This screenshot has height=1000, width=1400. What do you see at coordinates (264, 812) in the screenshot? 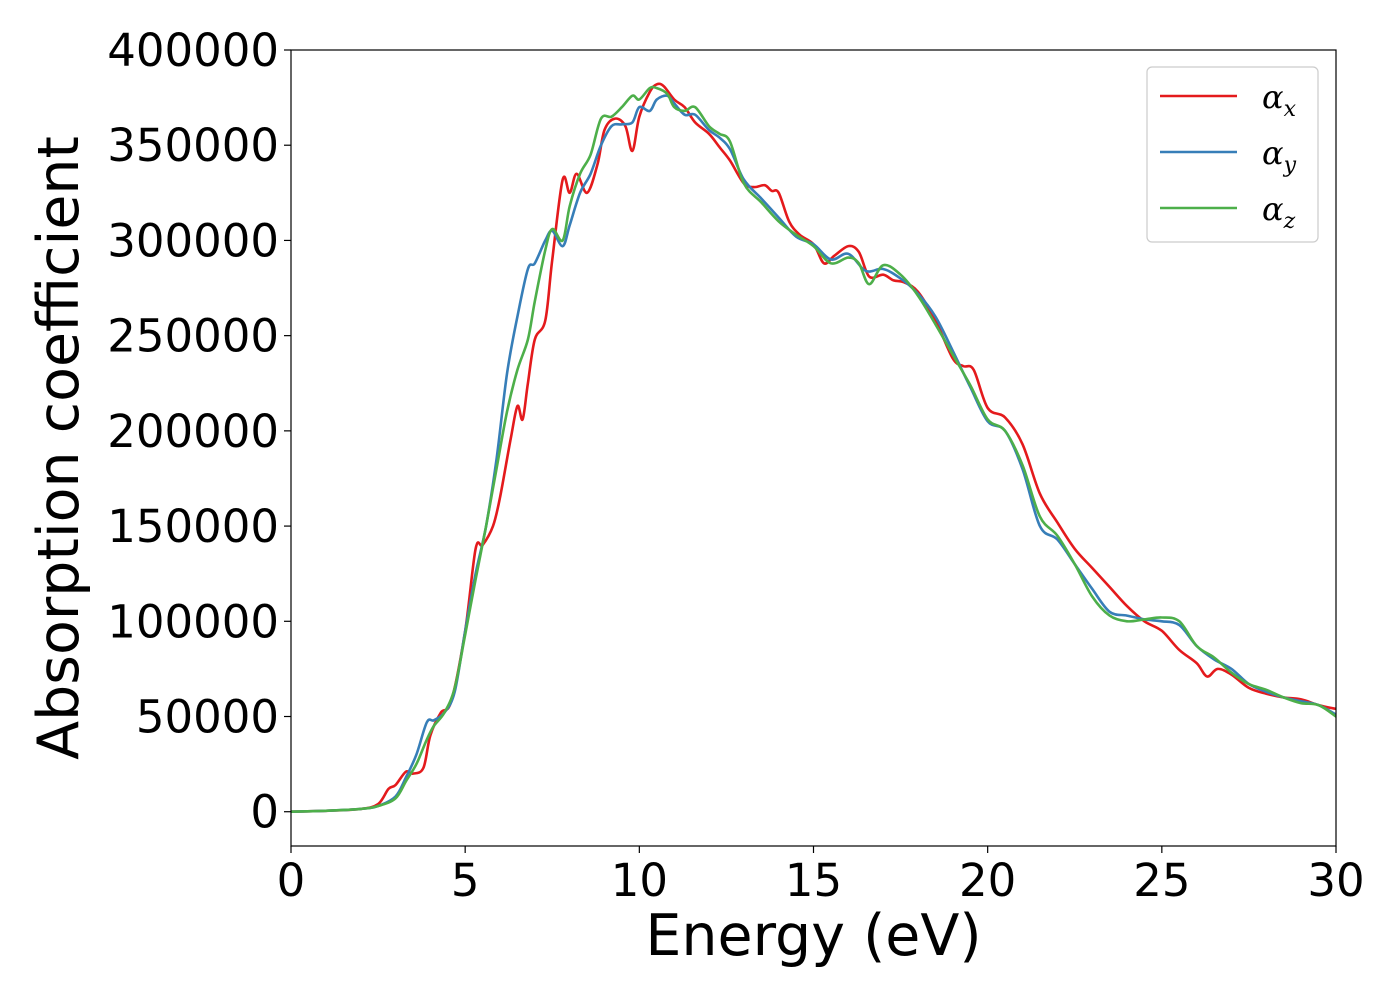
I see `y-tick-label: 0` at bounding box center [264, 812].